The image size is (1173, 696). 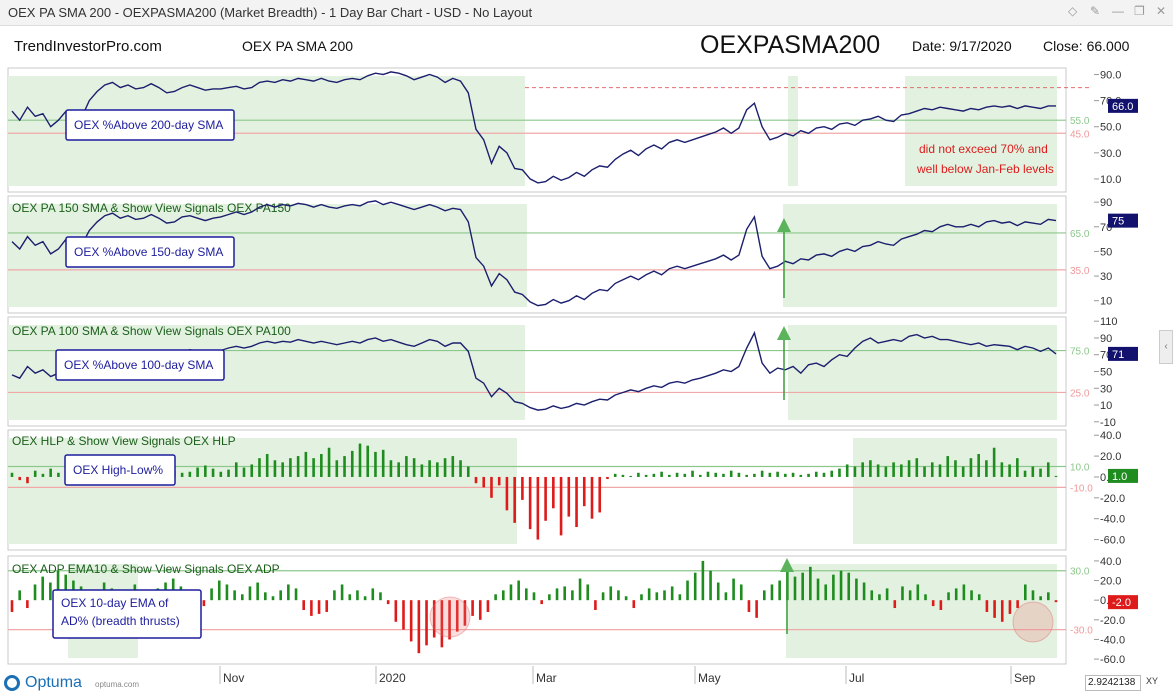 I want to click on y-tick-label: 20.0, so click(x=1110, y=457).